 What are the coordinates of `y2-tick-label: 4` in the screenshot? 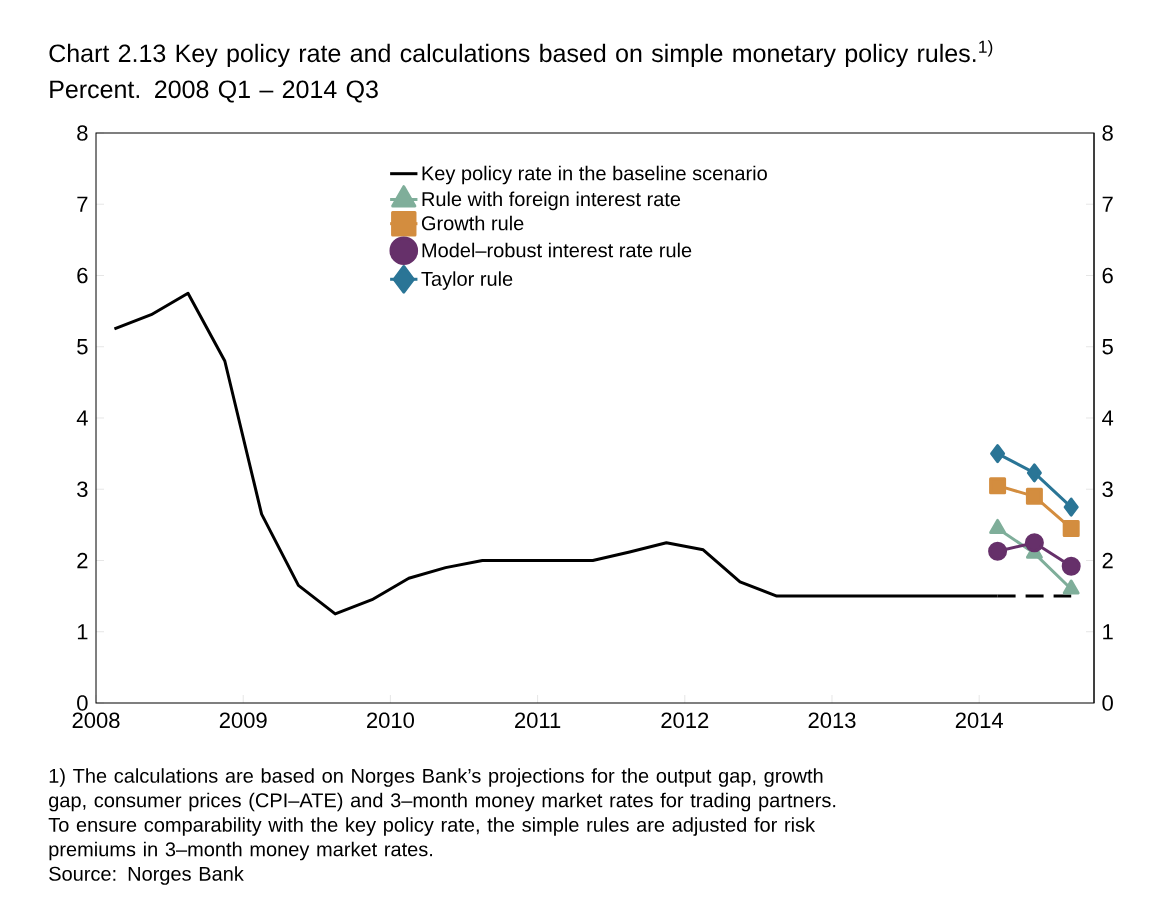 It's located at (1108, 418).